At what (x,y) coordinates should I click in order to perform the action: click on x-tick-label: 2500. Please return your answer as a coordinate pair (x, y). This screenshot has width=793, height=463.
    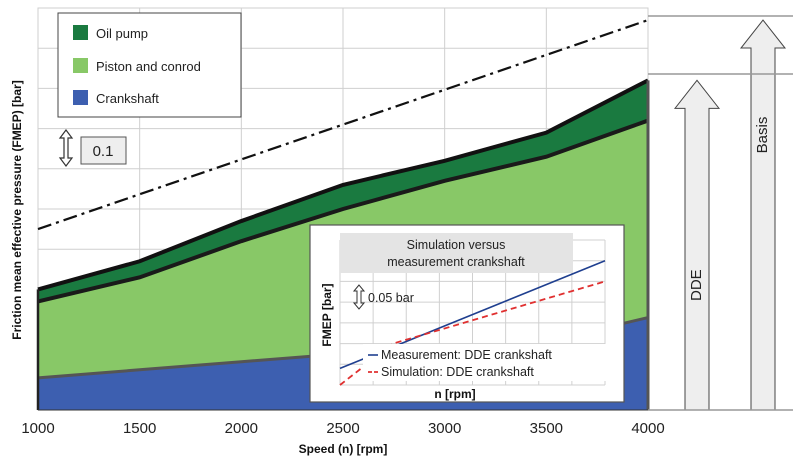
    Looking at the image, I should click on (342, 428).